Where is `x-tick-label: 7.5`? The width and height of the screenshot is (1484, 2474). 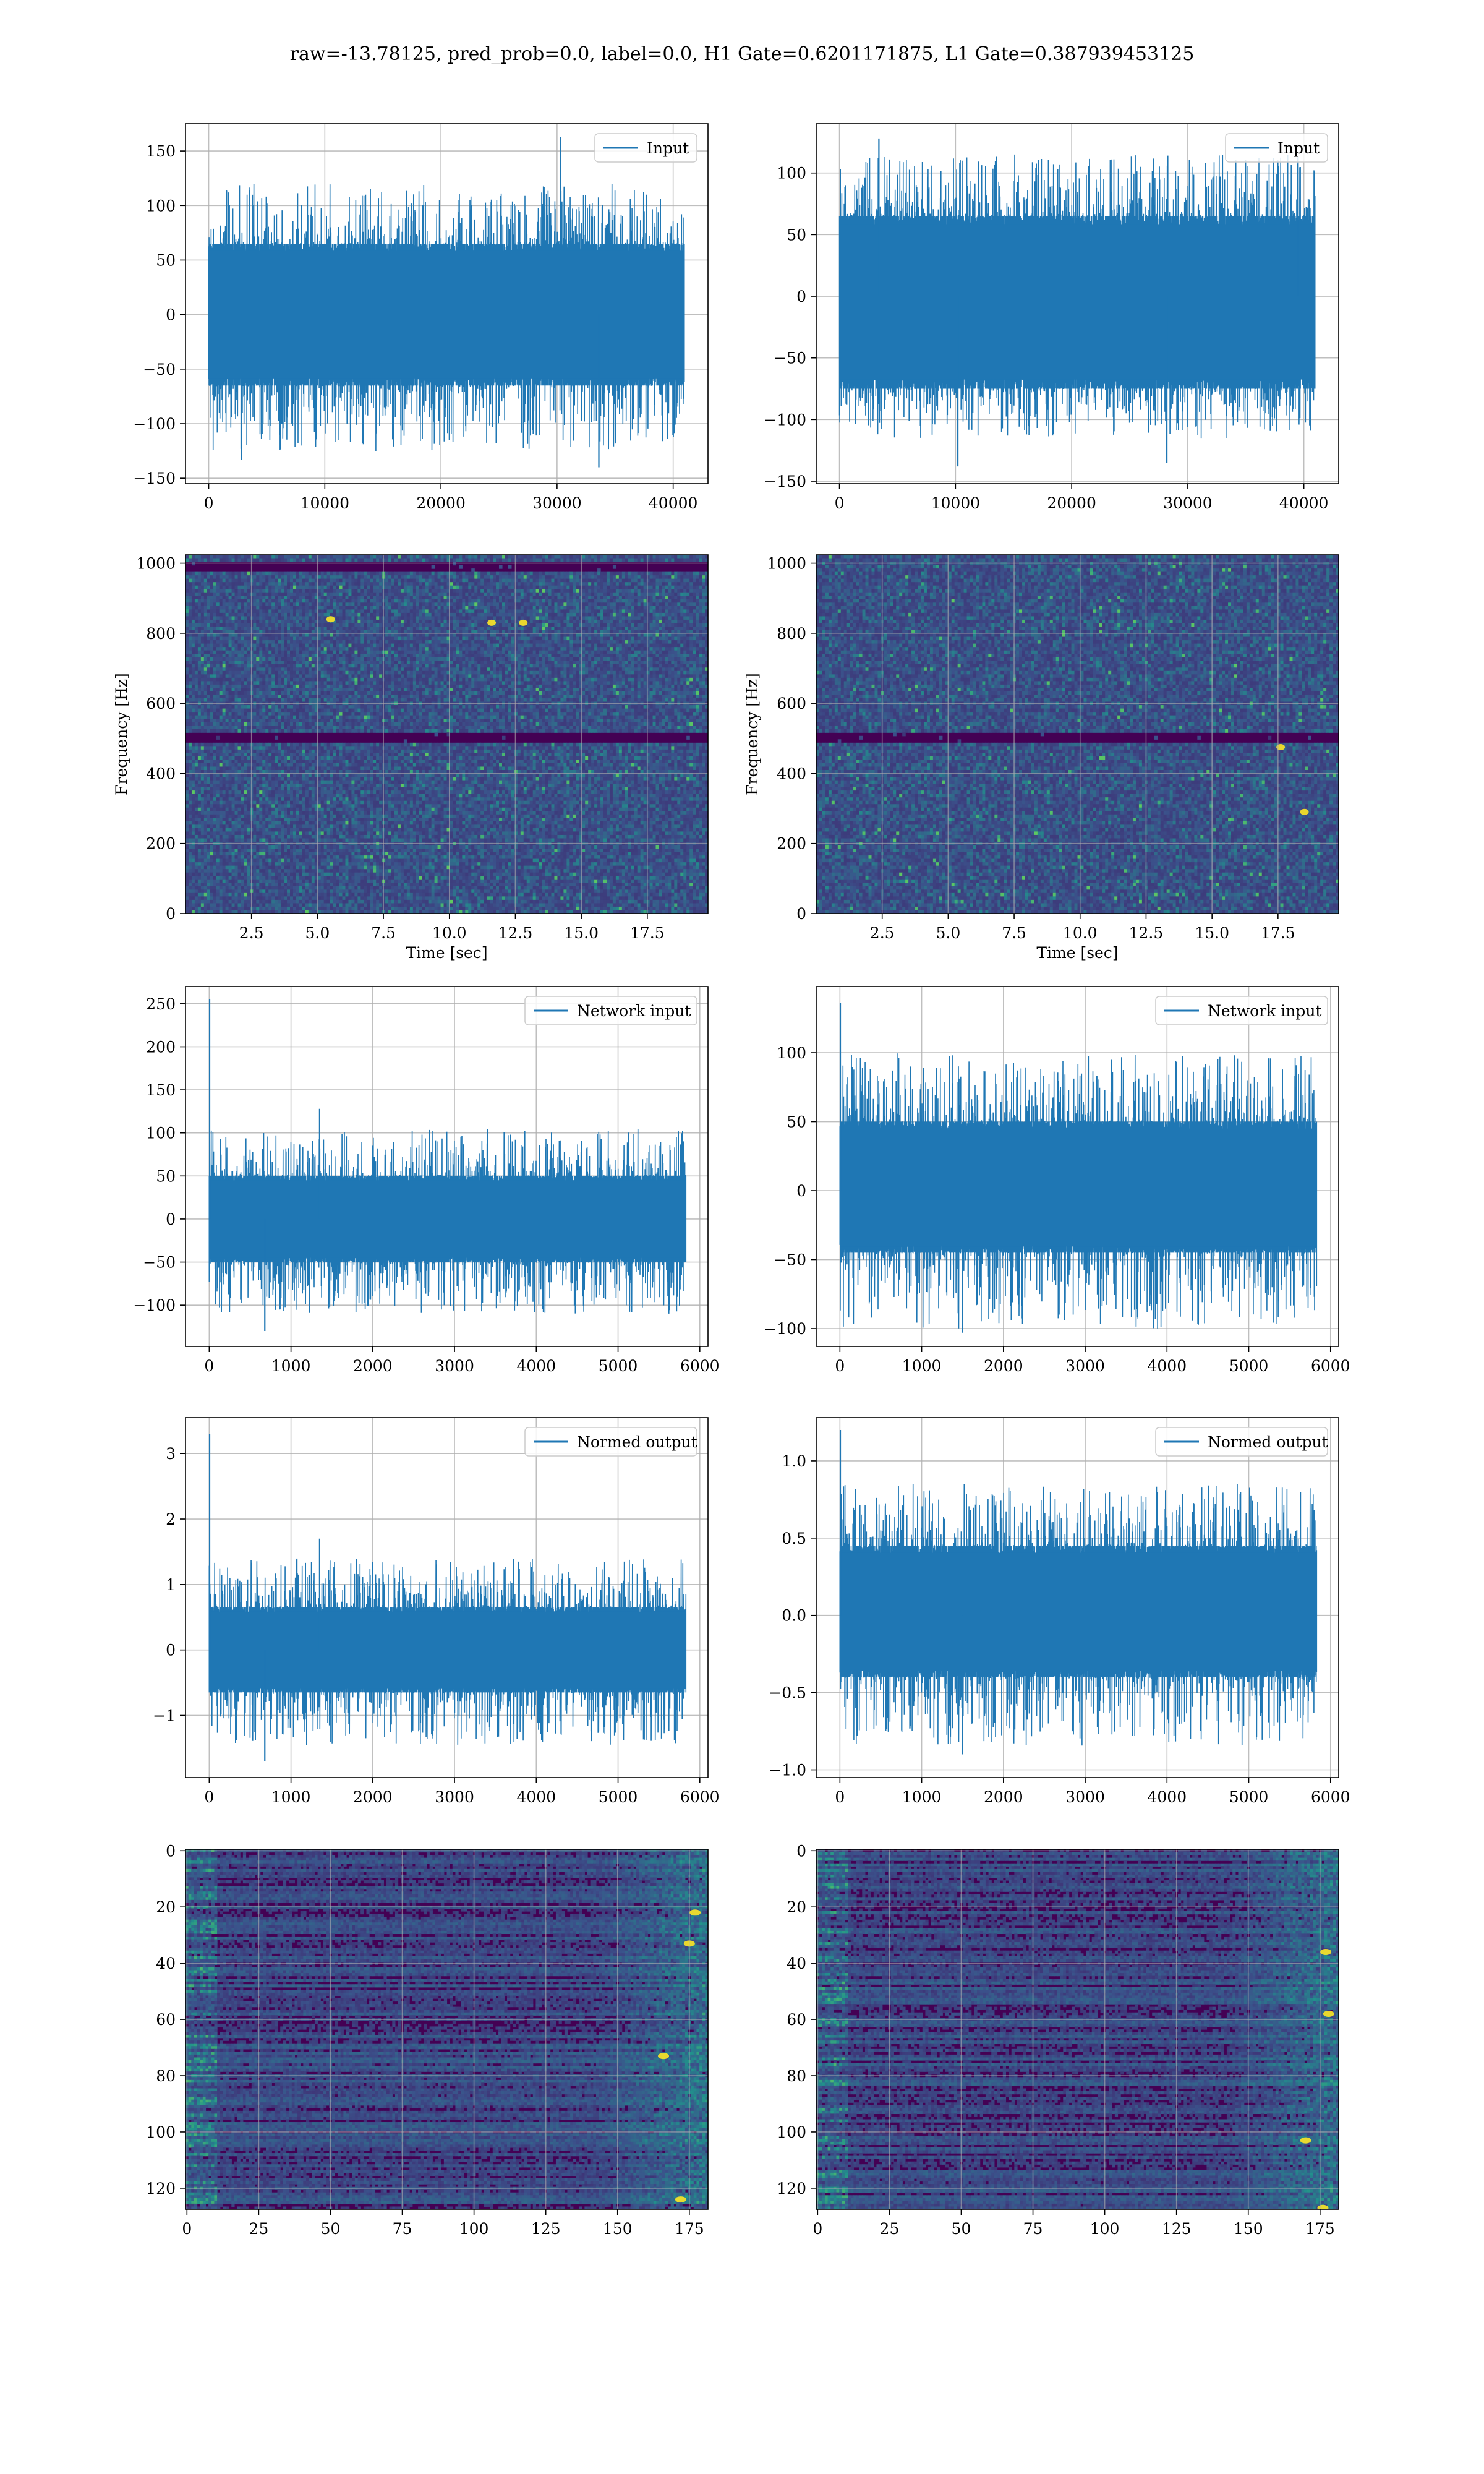 x-tick-label: 7.5 is located at coordinates (383, 933).